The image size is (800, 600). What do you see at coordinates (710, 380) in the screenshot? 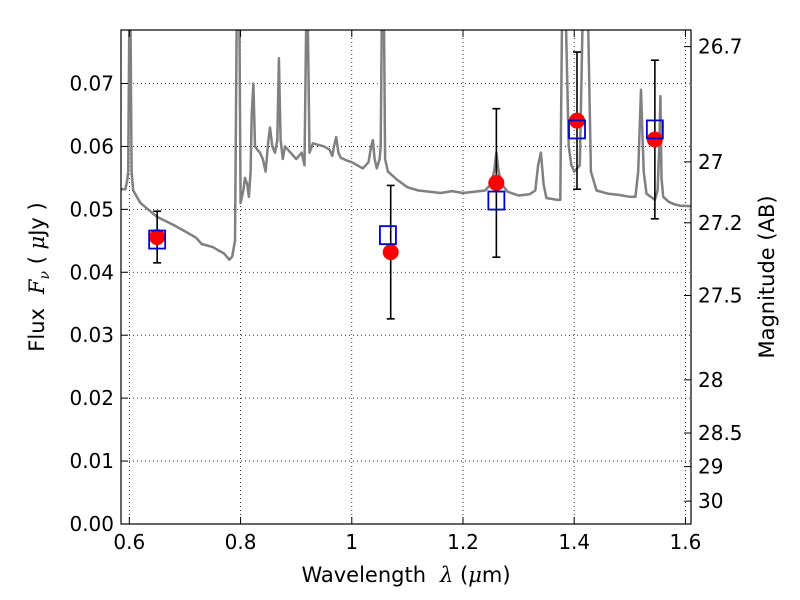
I see `mag-tick-label: 28` at bounding box center [710, 380].